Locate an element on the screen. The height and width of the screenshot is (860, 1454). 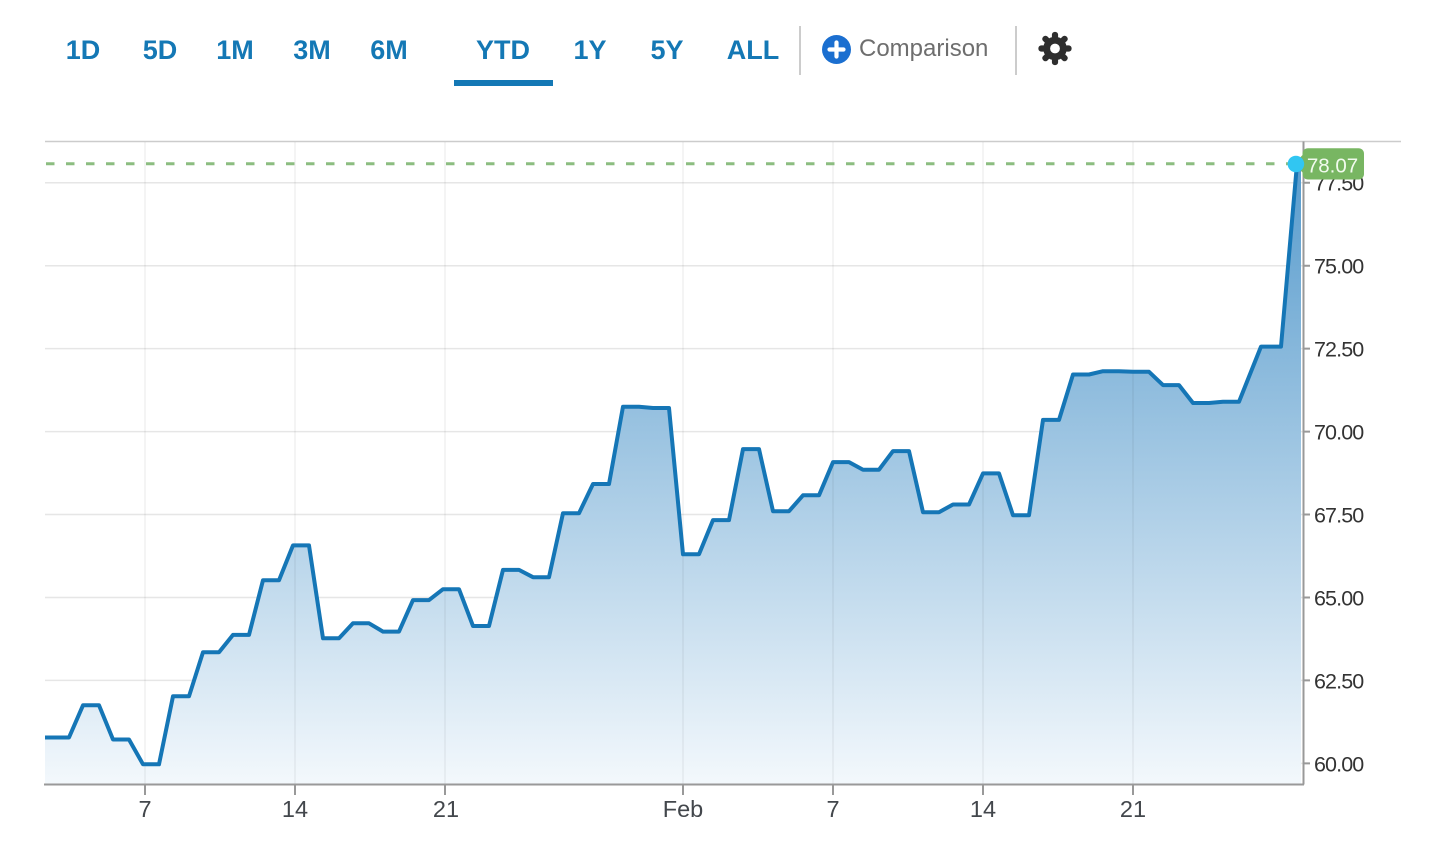
svg-text: 78.07 is located at coordinates (1332, 165).